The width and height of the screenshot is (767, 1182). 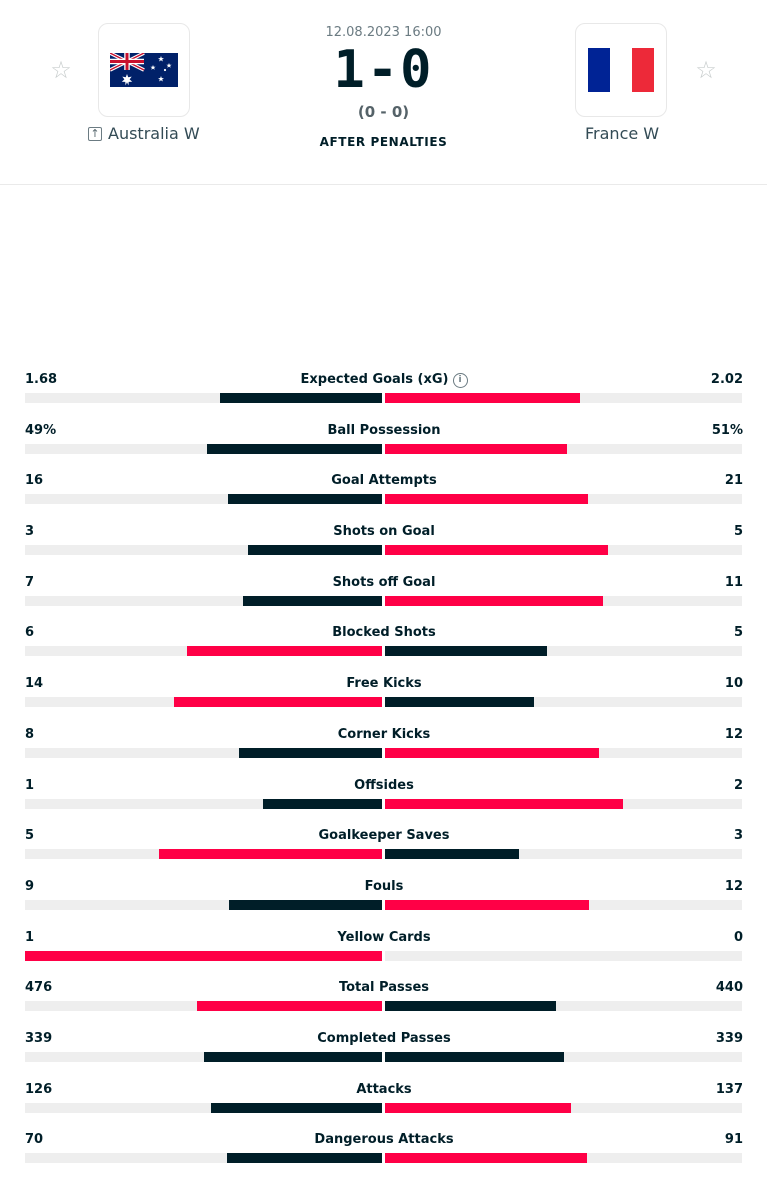 What do you see at coordinates (729, 1038) in the screenshot?
I see `stat-away-value: 339` at bounding box center [729, 1038].